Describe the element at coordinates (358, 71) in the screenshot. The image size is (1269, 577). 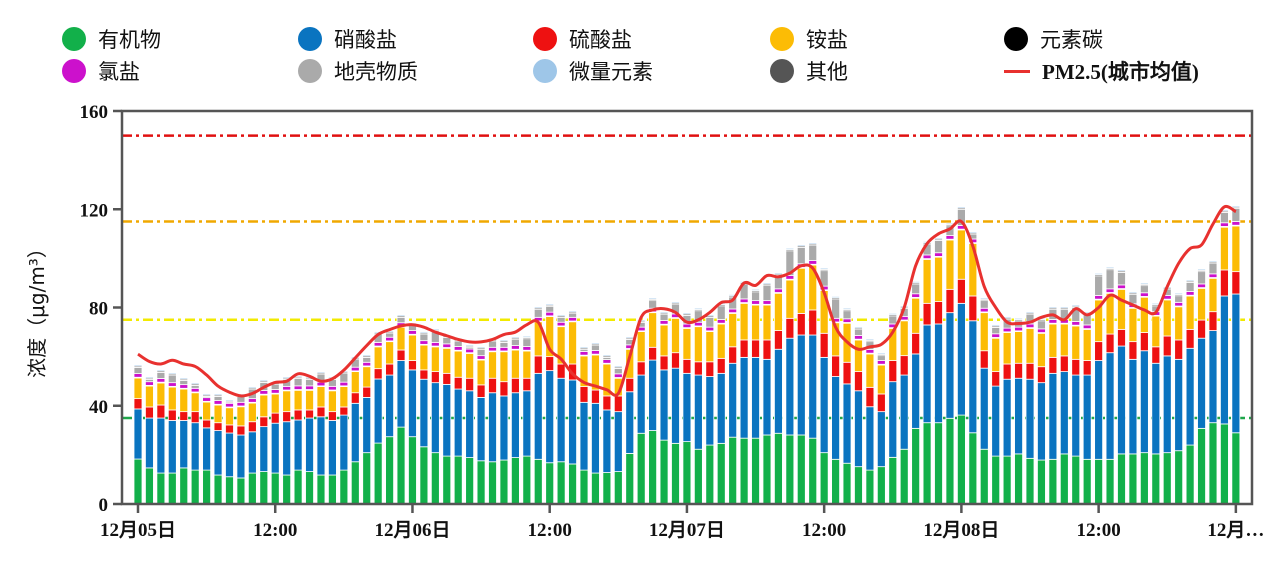
I see `legend-item-crustal: 地壳物质` at that location.